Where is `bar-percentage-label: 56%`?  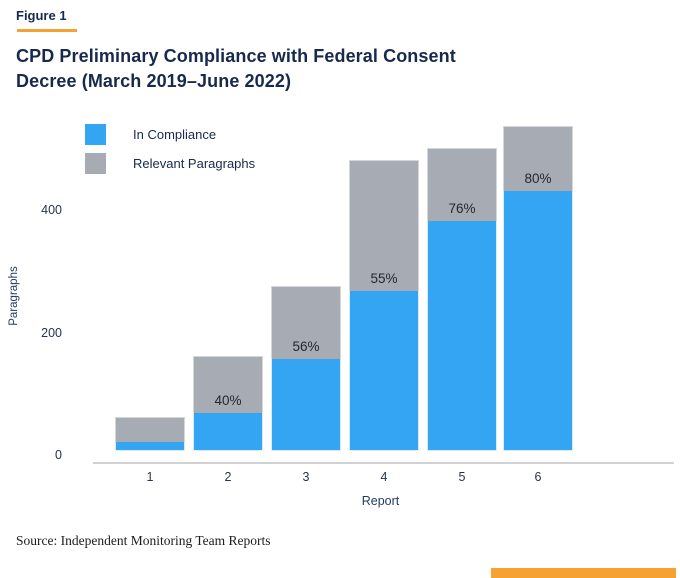 bar-percentage-label: 56% is located at coordinates (306, 346).